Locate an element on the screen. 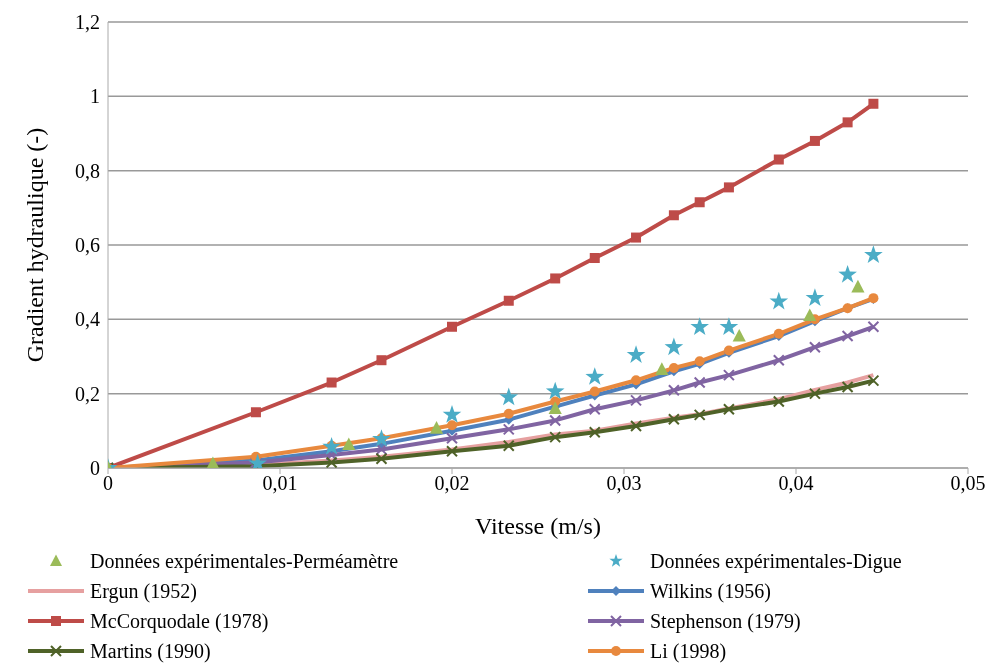 The height and width of the screenshot is (672, 1006). x-tick-label: 0,02 is located at coordinates (452, 483).